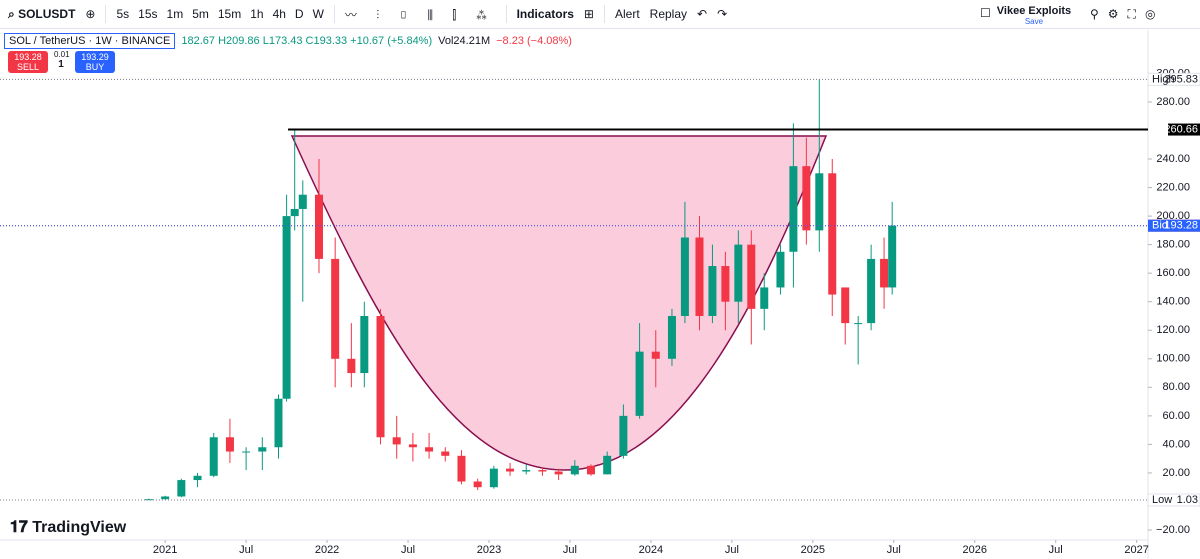  I want to click on volume-change: −8.23 (−4.08%), so click(534, 41).